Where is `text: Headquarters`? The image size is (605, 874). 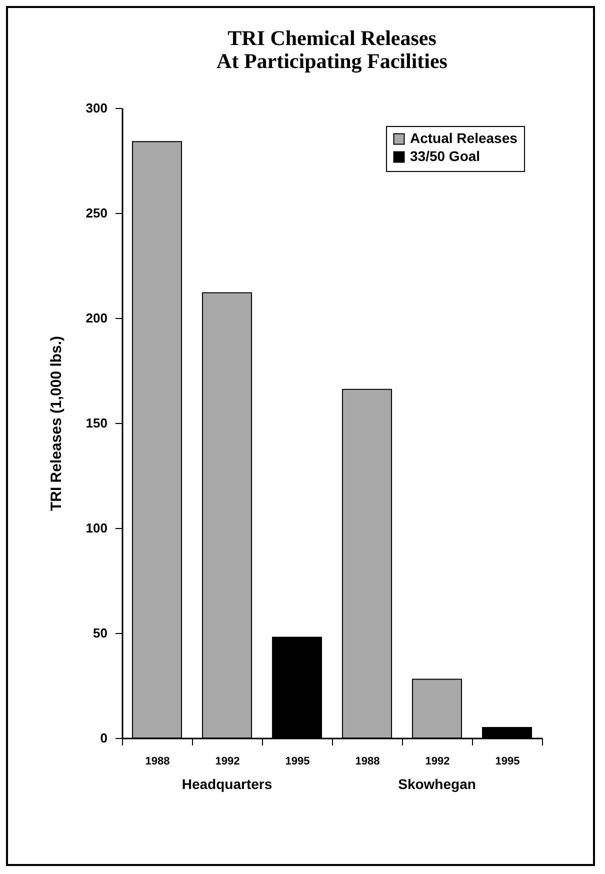 text: Headquarters is located at coordinates (227, 784).